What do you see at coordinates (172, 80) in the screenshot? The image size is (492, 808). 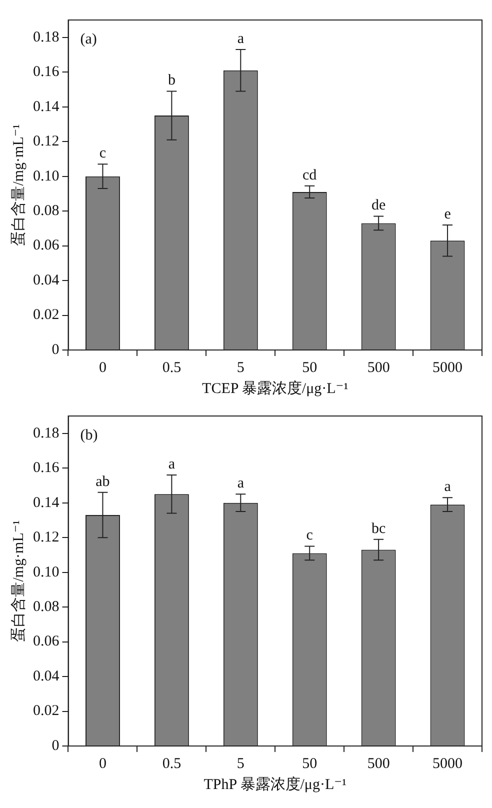 I see `annotation: b` at bounding box center [172, 80].